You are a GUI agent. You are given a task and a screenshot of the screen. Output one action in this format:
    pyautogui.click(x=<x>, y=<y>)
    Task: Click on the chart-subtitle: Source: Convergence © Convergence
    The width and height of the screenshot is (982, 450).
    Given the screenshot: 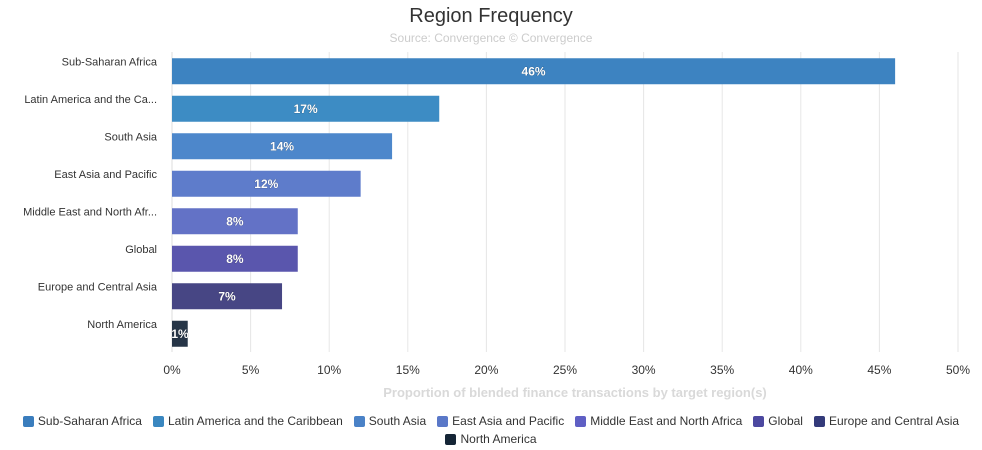 What is the action you would take?
    pyautogui.click(x=491, y=38)
    